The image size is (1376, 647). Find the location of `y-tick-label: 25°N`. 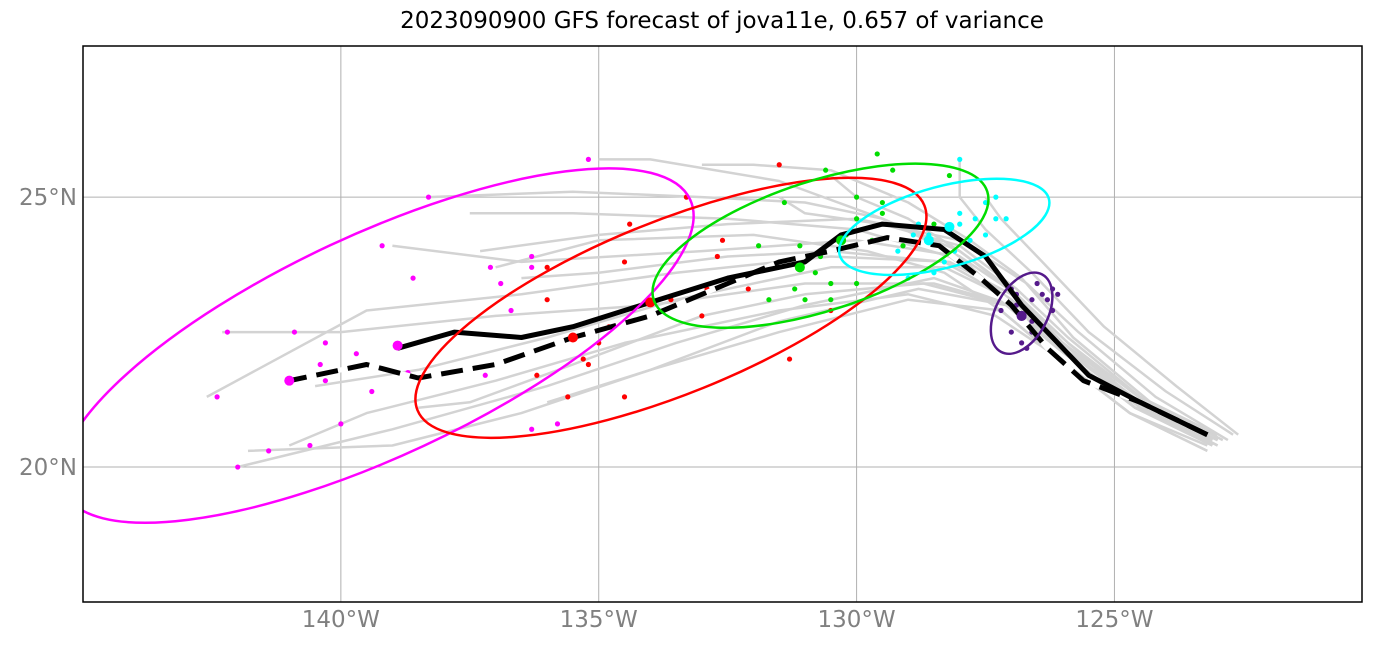

y-tick-label: 25°N is located at coordinates (48, 198).